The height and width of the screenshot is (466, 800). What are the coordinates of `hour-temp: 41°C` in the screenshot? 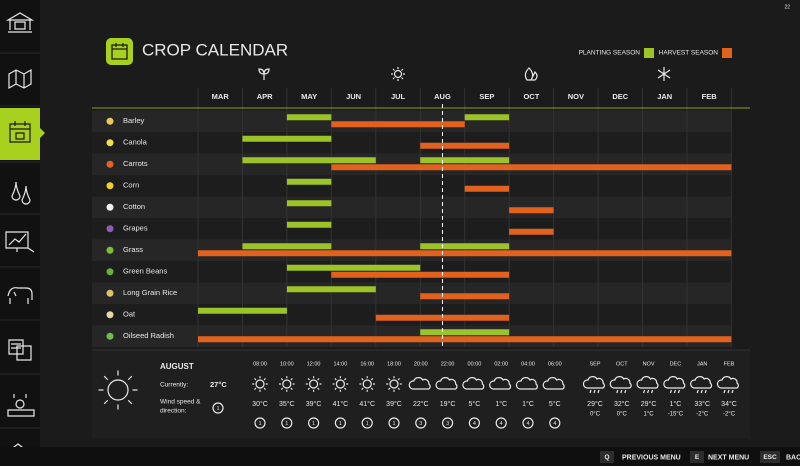 It's located at (341, 404).